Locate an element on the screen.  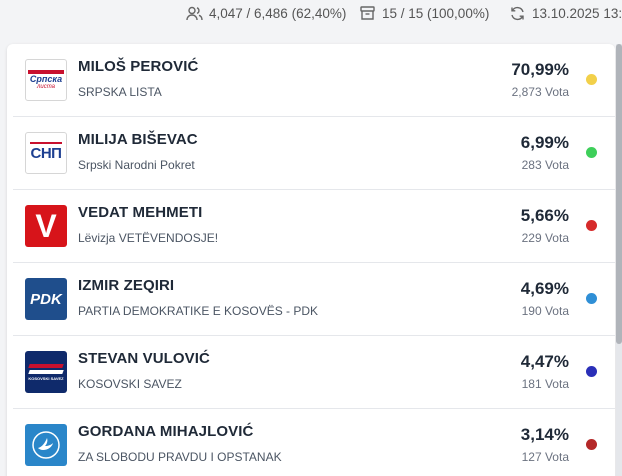
snp-logo: СНП is located at coordinates (46, 153).